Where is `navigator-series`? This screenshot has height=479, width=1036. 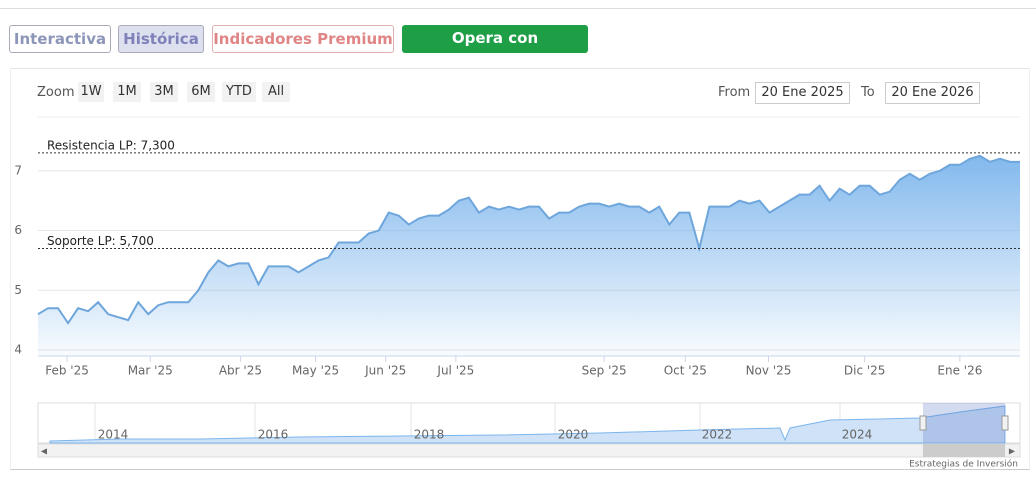 navigator-series is located at coordinates (527, 424).